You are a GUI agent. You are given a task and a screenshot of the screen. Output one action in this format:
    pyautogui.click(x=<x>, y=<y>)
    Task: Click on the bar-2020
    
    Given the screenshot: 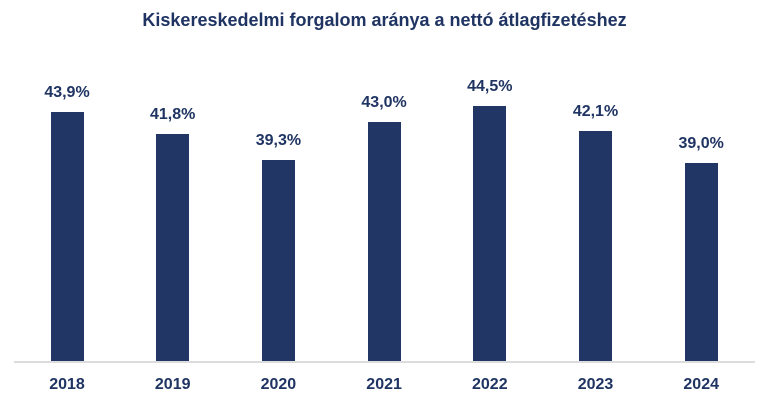 What is the action you would take?
    pyautogui.click(x=278, y=260)
    